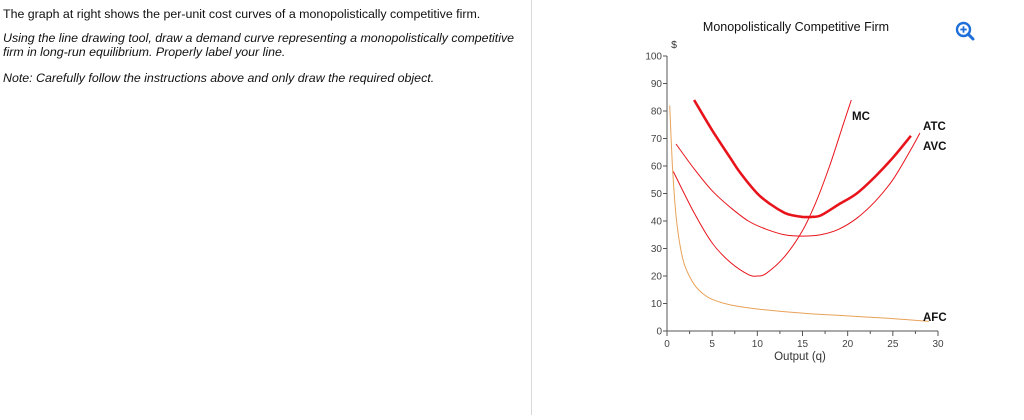 Image resolution: width=1024 pixels, height=420 pixels. What do you see at coordinates (653, 57) in the screenshot?
I see `y-tick-label: 100` at bounding box center [653, 57].